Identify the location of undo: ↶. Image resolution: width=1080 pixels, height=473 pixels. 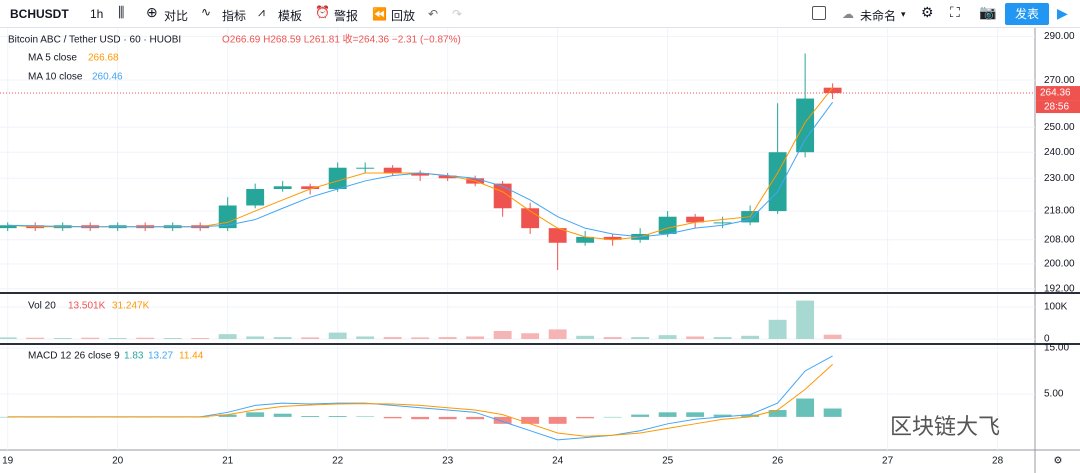
(433, 14).